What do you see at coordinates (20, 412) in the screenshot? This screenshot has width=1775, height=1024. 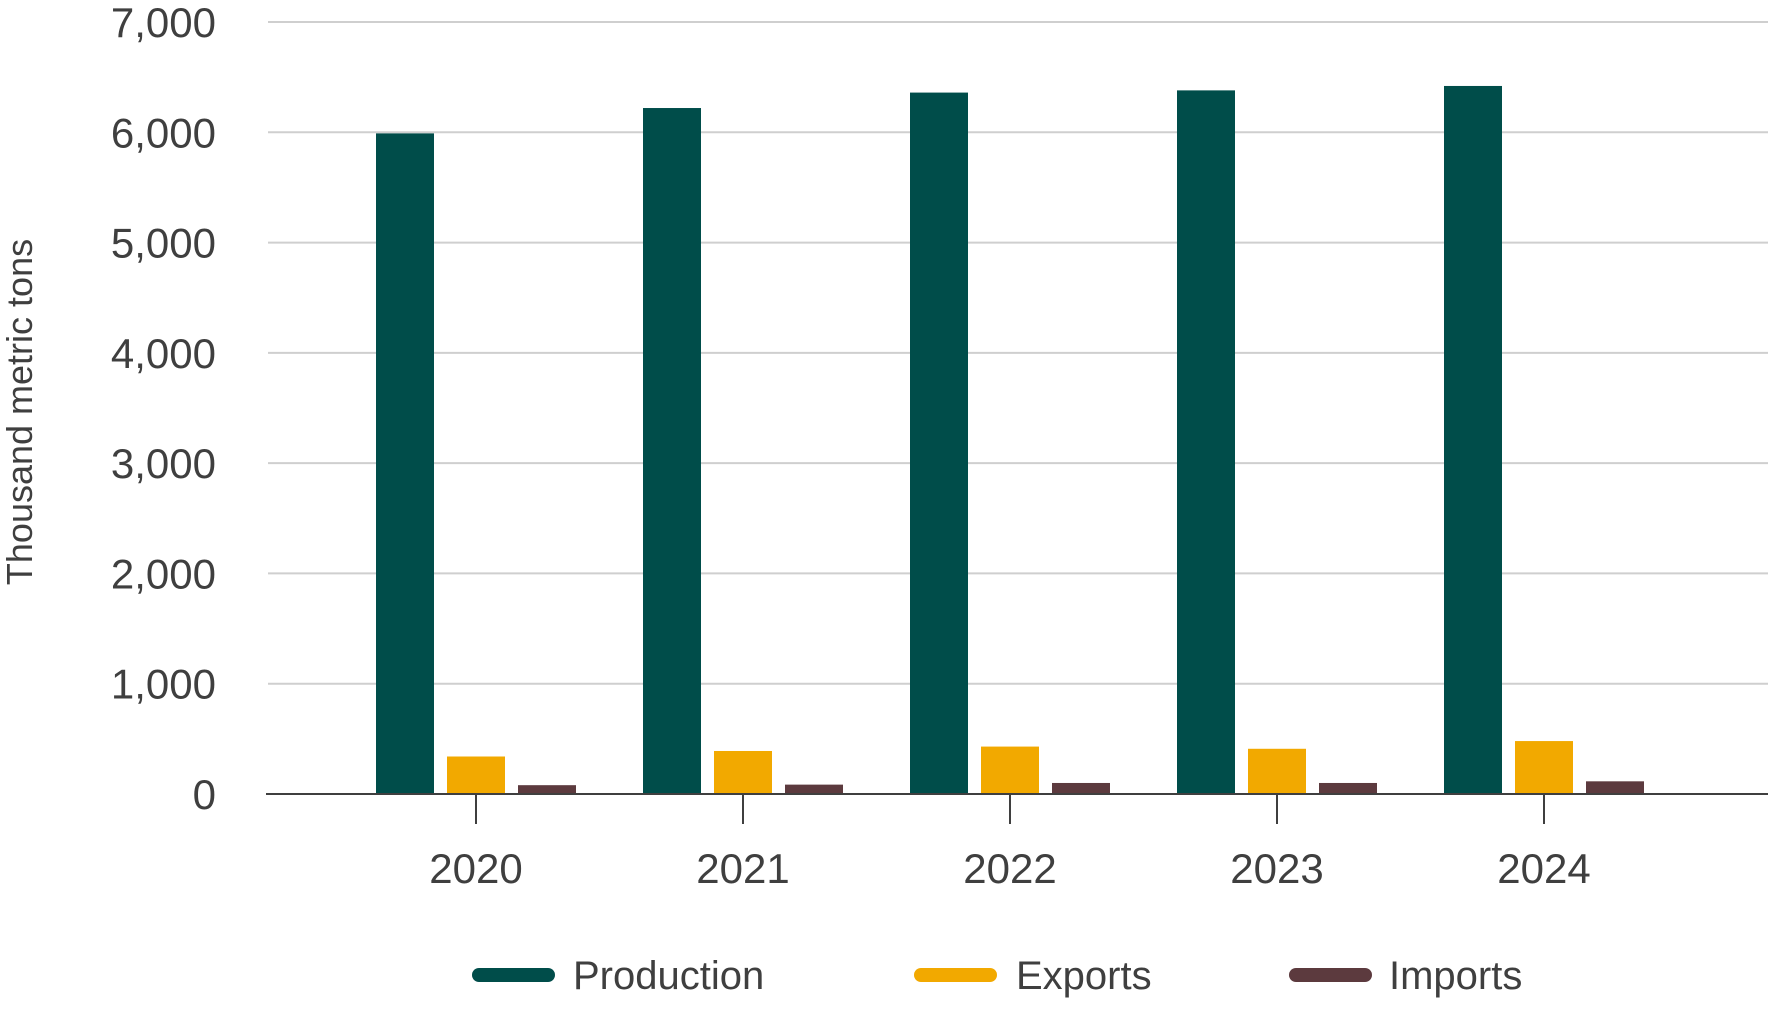 I see `y-axis-title: Thousand metric tons` at bounding box center [20, 412].